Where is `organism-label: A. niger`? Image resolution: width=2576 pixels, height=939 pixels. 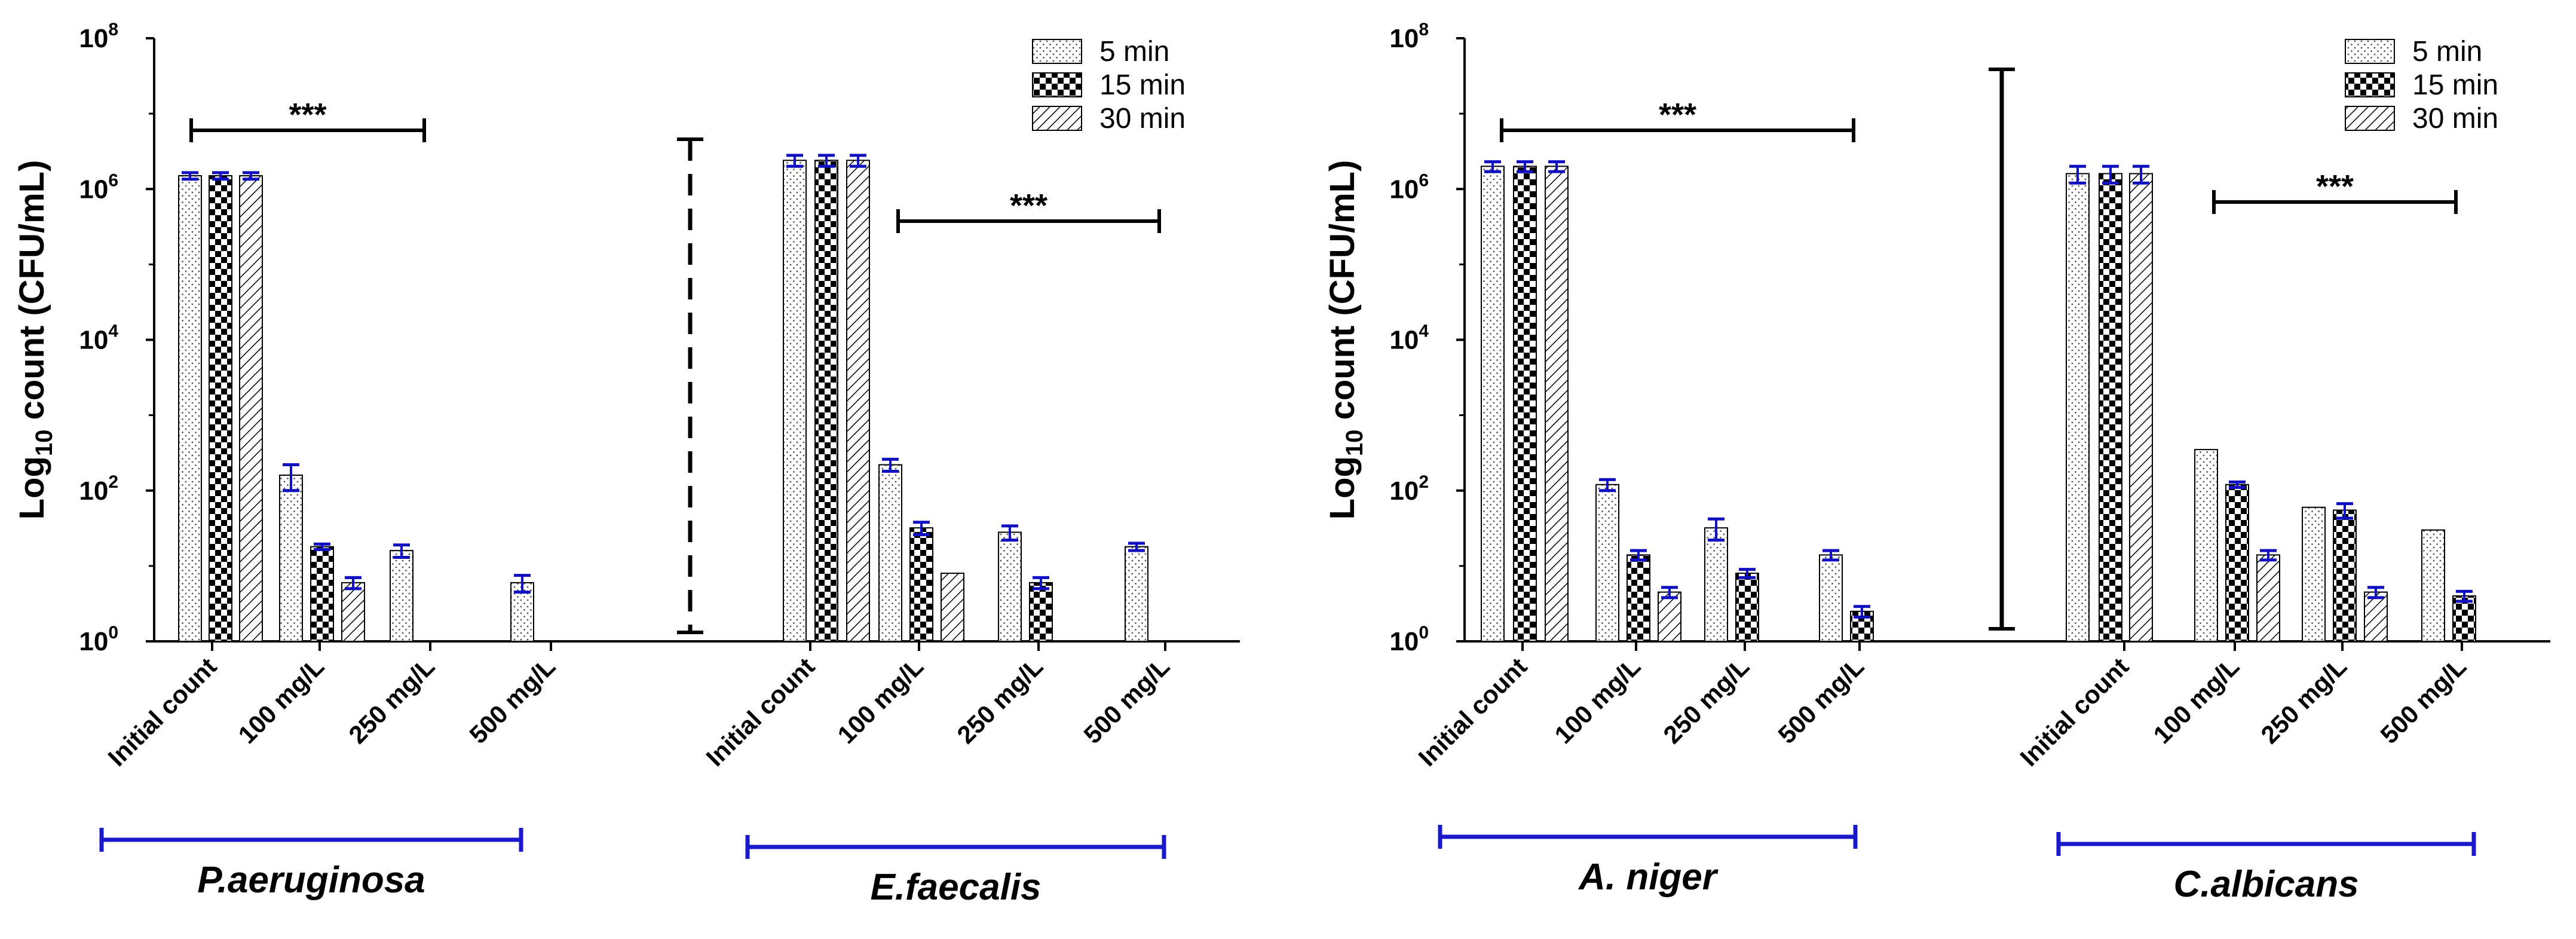 organism-label: A. niger is located at coordinates (1648, 877).